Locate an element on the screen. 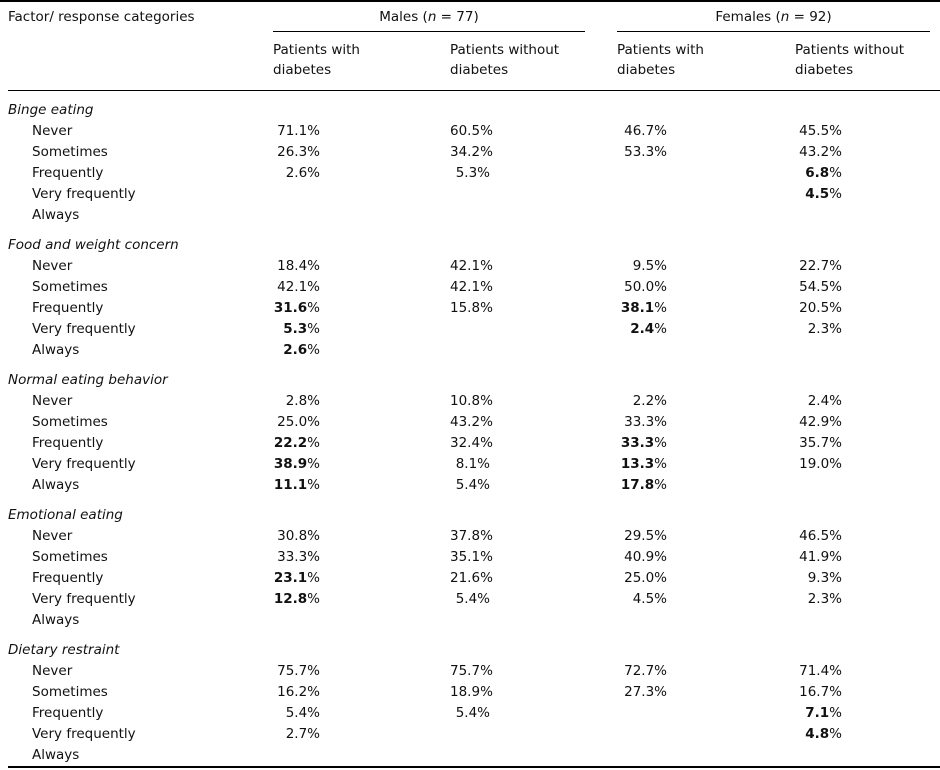  percentage-value: 27.3 is located at coordinates (639, 692).